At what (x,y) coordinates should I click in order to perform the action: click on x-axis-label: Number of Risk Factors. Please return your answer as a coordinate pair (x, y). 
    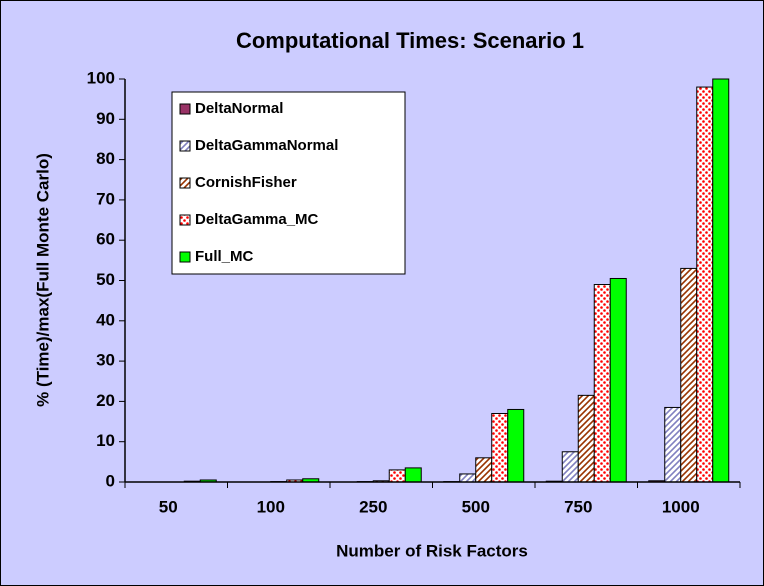
    Looking at the image, I should click on (432, 550).